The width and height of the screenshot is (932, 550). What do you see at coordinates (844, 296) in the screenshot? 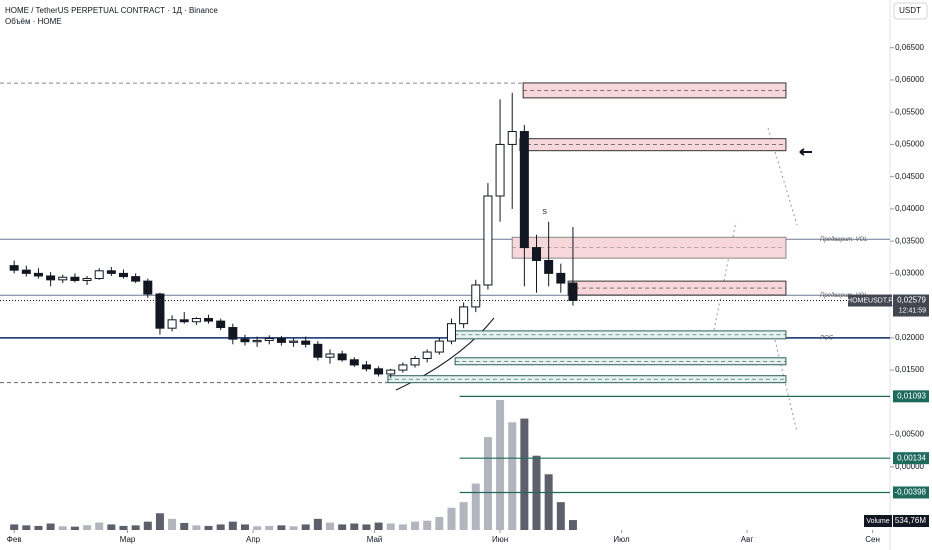
I see `line-label: Предварит. VOL` at bounding box center [844, 296].